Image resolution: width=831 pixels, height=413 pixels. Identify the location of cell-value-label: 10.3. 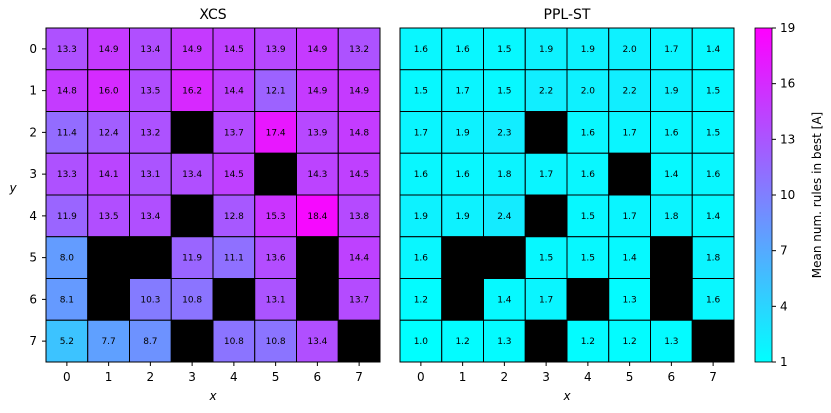
(150, 300).